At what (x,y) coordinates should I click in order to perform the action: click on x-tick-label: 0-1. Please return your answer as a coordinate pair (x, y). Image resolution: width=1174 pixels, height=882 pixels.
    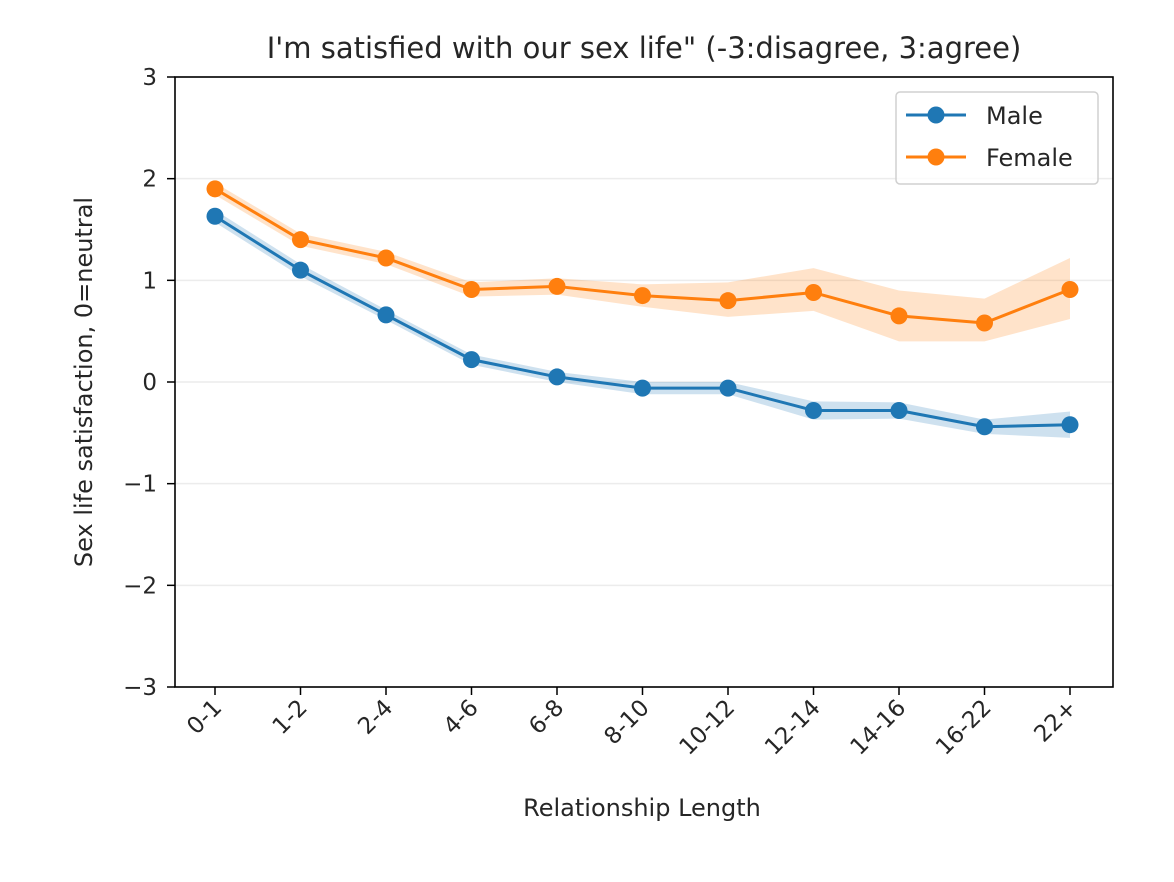
    Looking at the image, I should click on (204, 717).